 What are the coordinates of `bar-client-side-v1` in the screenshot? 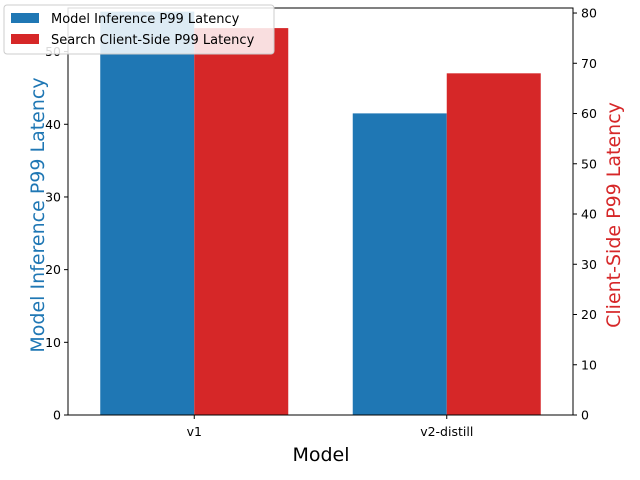 It's located at (241, 222).